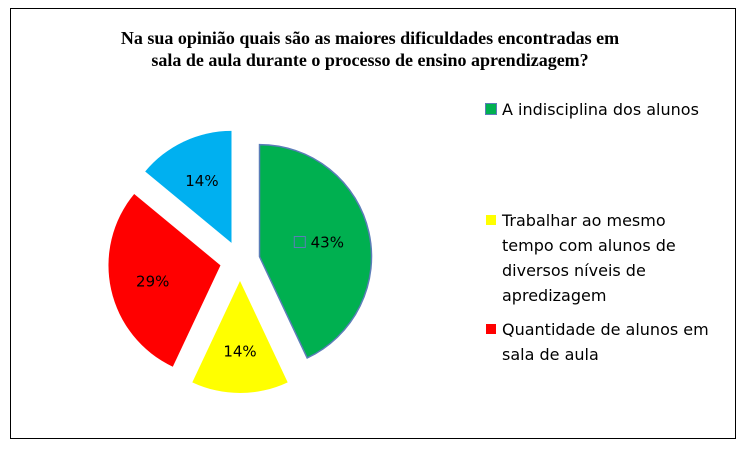  Describe the element at coordinates (327, 242) in the screenshot. I see `data-label: 43%` at that location.